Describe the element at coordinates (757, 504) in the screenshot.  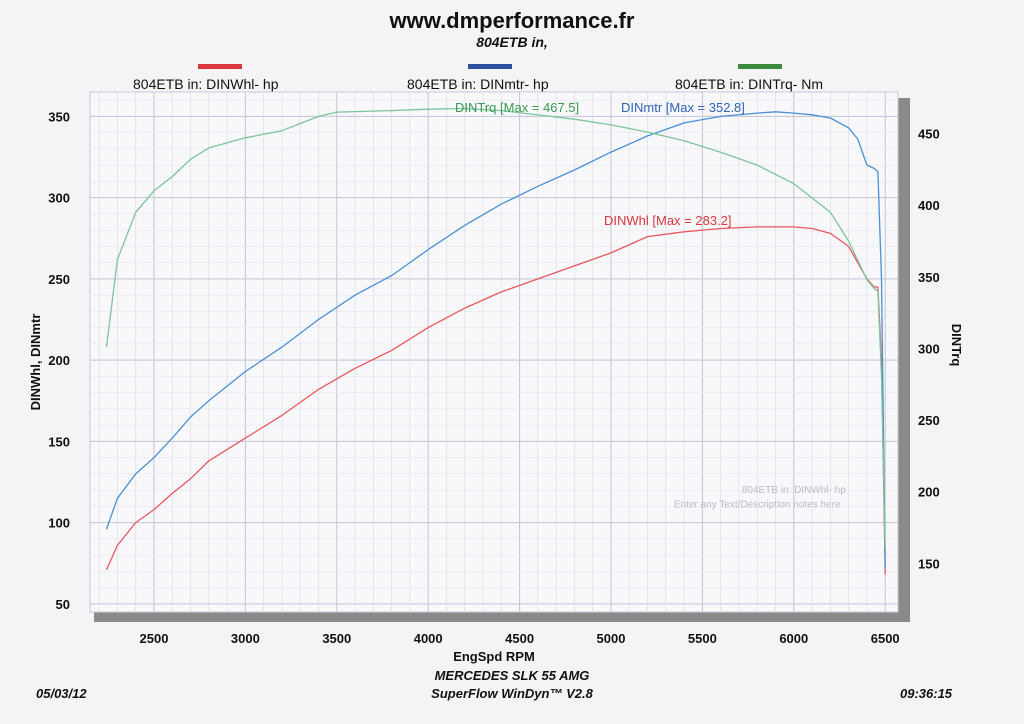
I see `watermark-line-2: Enter any Text/Description notes here` at that location.